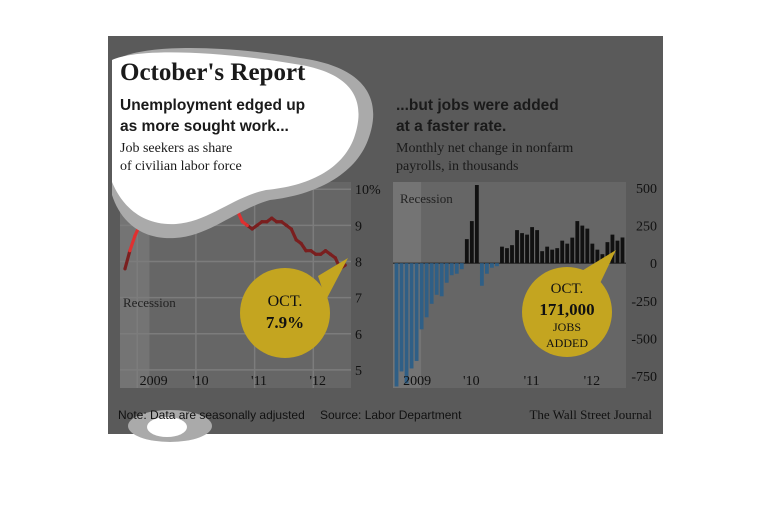 The width and height of the screenshot is (770, 528). I want to click on right-callout-line4: ADDED, so click(567, 343).